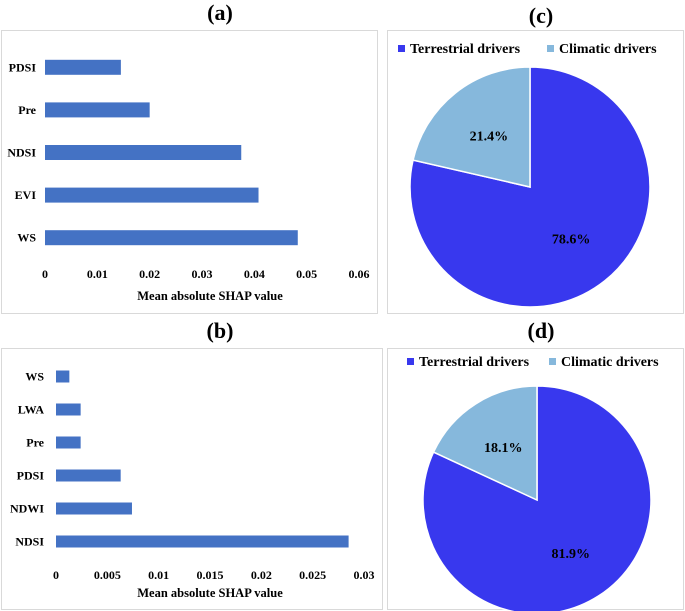 The width and height of the screenshot is (685, 611). What do you see at coordinates (97, 274) in the screenshot?
I see `x-tick-a-1: 0.01` at bounding box center [97, 274].